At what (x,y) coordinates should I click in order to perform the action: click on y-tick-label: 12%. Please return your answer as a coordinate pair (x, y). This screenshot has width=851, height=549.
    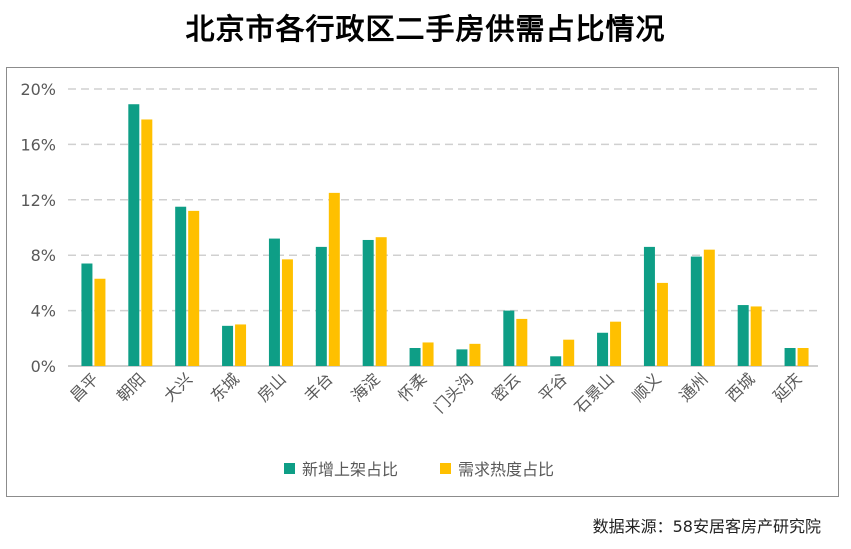
    Looking at the image, I should click on (38, 200).